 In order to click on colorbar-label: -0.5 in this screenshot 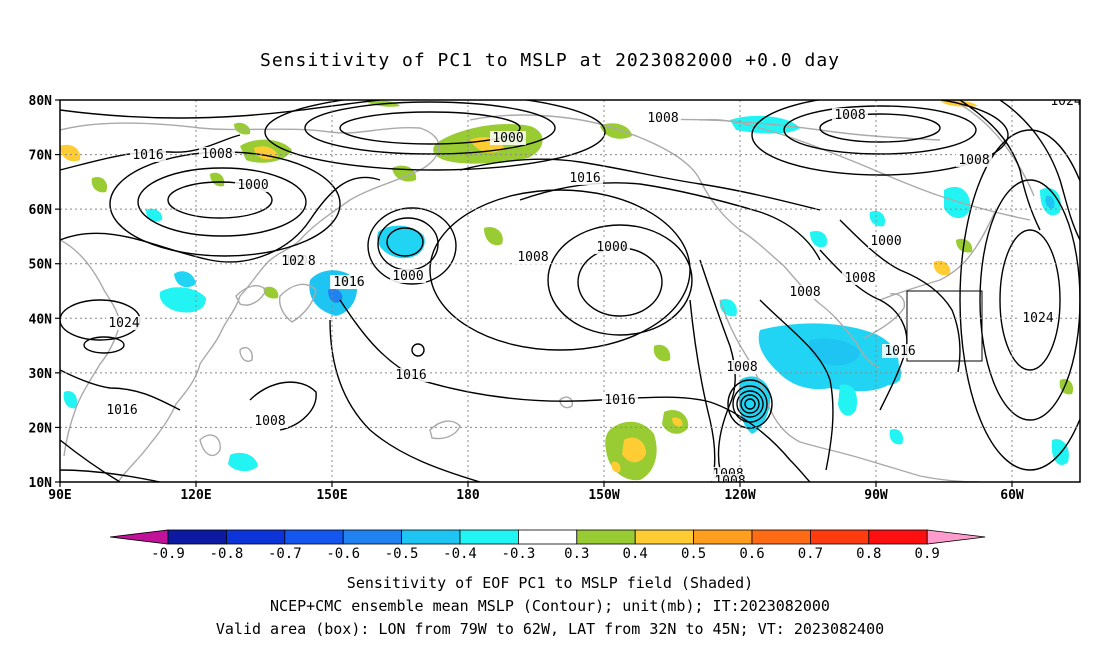, I will do `click(402, 554)`.